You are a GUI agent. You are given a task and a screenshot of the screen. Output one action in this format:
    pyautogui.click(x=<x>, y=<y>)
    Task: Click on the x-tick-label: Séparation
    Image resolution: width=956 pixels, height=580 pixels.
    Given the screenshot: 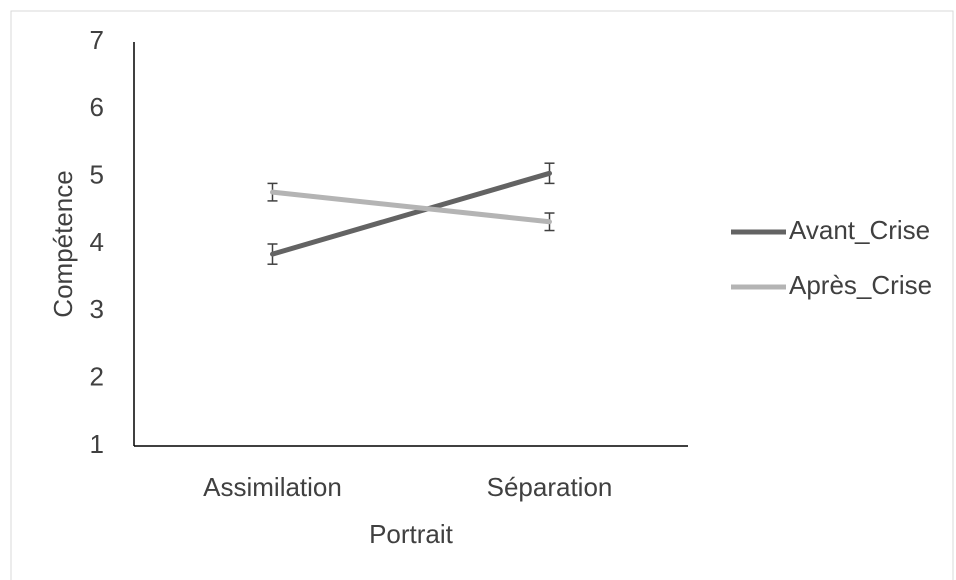 What is the action you would take?
    pyautogui.click(x=550, y=487)
    